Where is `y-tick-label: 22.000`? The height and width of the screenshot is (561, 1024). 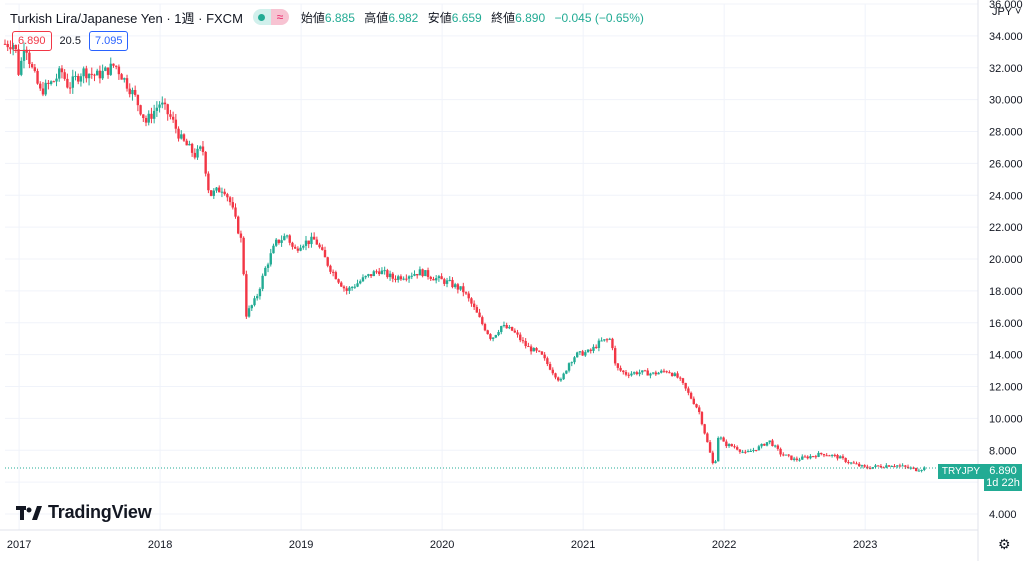 y-tick-label: 22.000 is located at coordinates (1006, 228).